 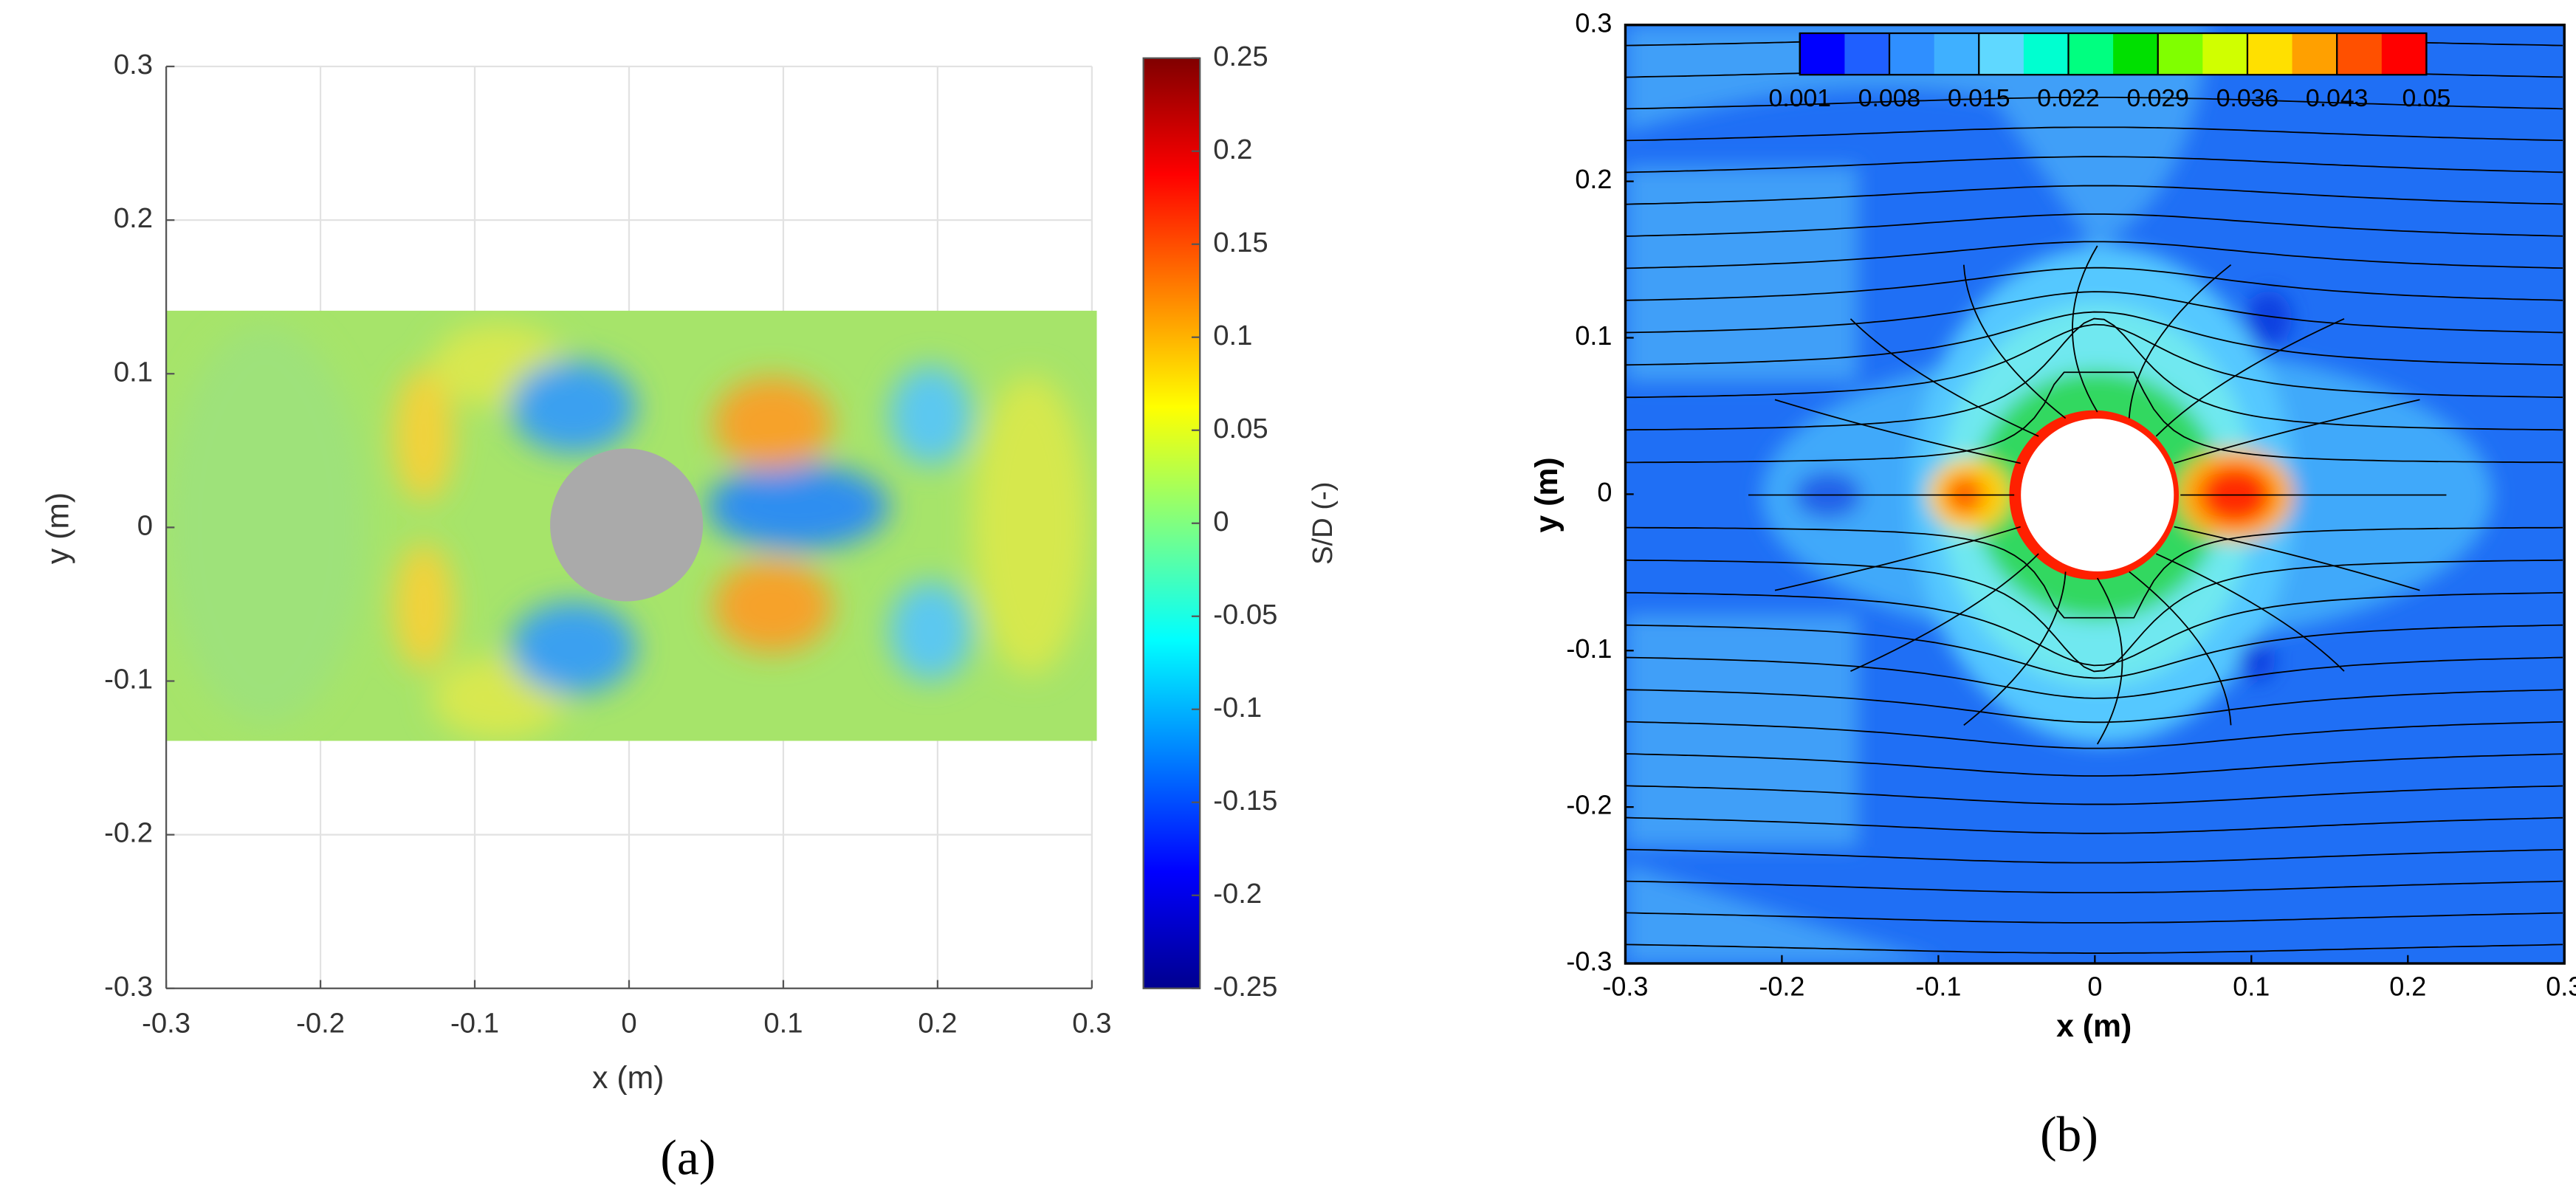 I want to click on y-tick-label: -0.1, so click(x=1589, y=648).